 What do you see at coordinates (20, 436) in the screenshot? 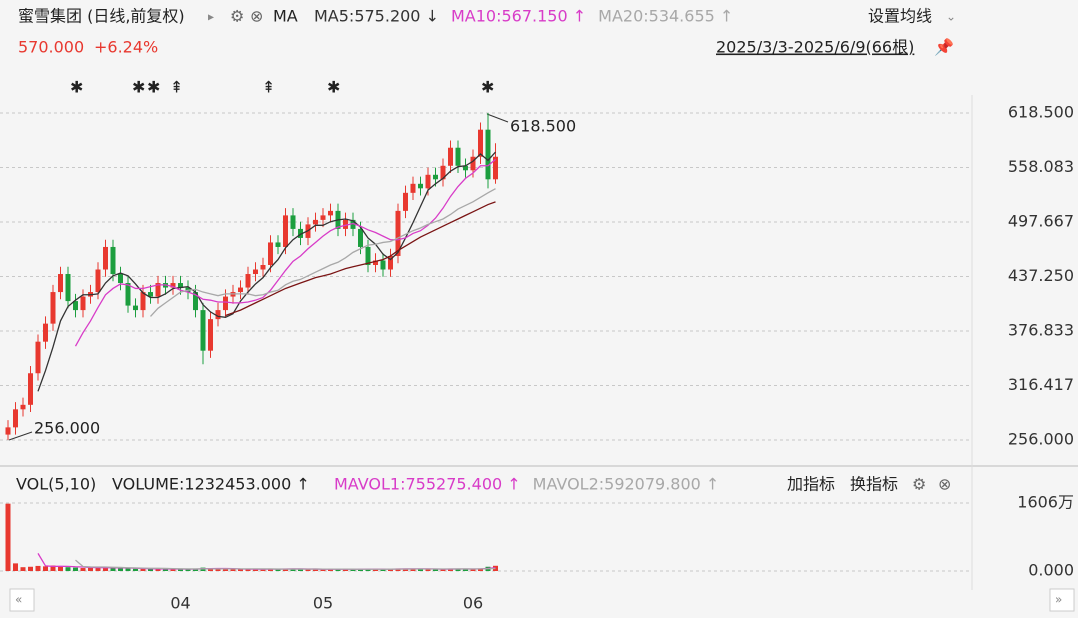
I see `min-arrow` at bounding box center [20, 436].